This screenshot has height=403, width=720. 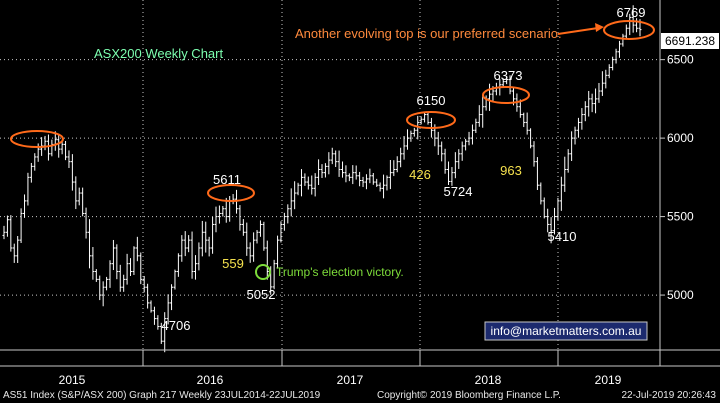 I want to click on y-tick-label: 6000, so click(x=680, y=138).